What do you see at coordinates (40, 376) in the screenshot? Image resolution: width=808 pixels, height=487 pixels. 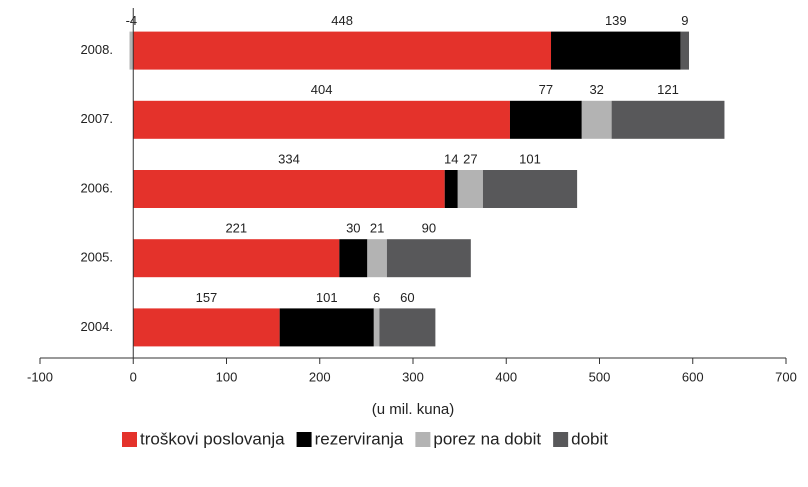 I see `x-tick-label: -100` at bounding box center [40, 376].